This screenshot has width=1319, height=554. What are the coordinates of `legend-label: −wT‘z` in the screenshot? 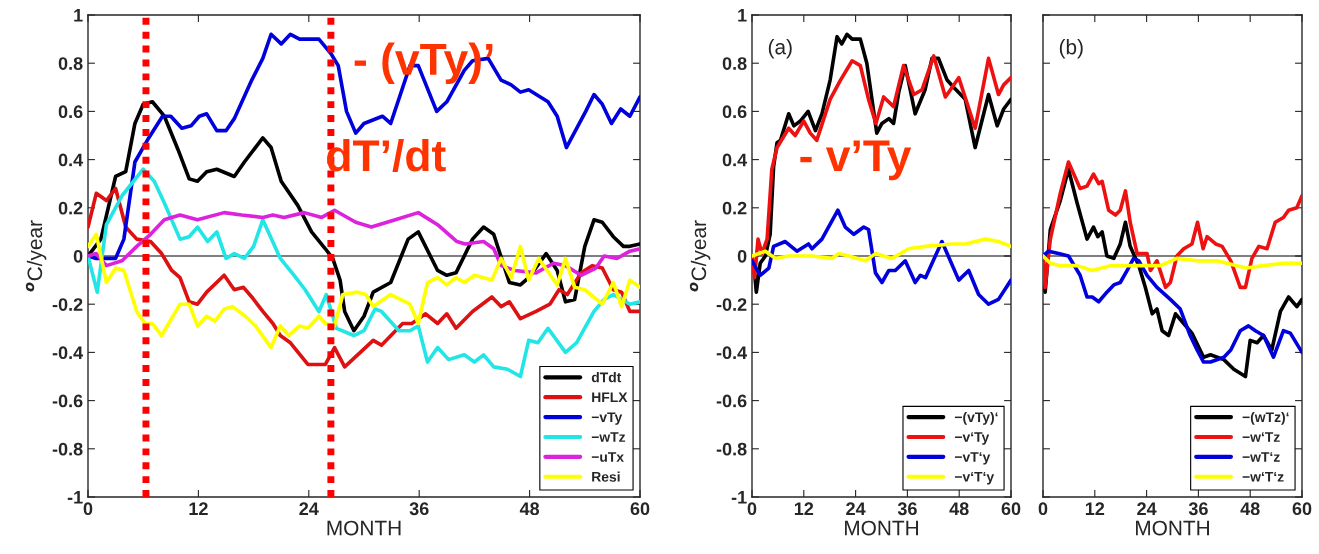 It's located at (1261, 457).